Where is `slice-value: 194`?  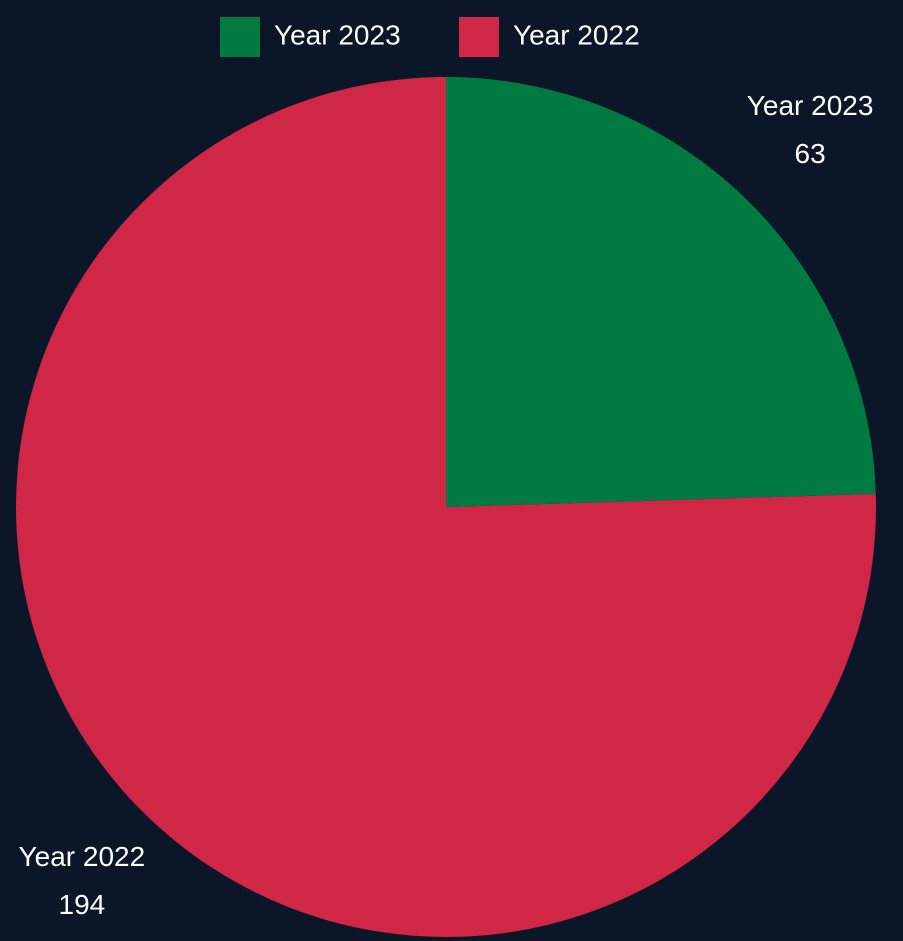 slice-value: 194 is located at coordinates (82, 904).